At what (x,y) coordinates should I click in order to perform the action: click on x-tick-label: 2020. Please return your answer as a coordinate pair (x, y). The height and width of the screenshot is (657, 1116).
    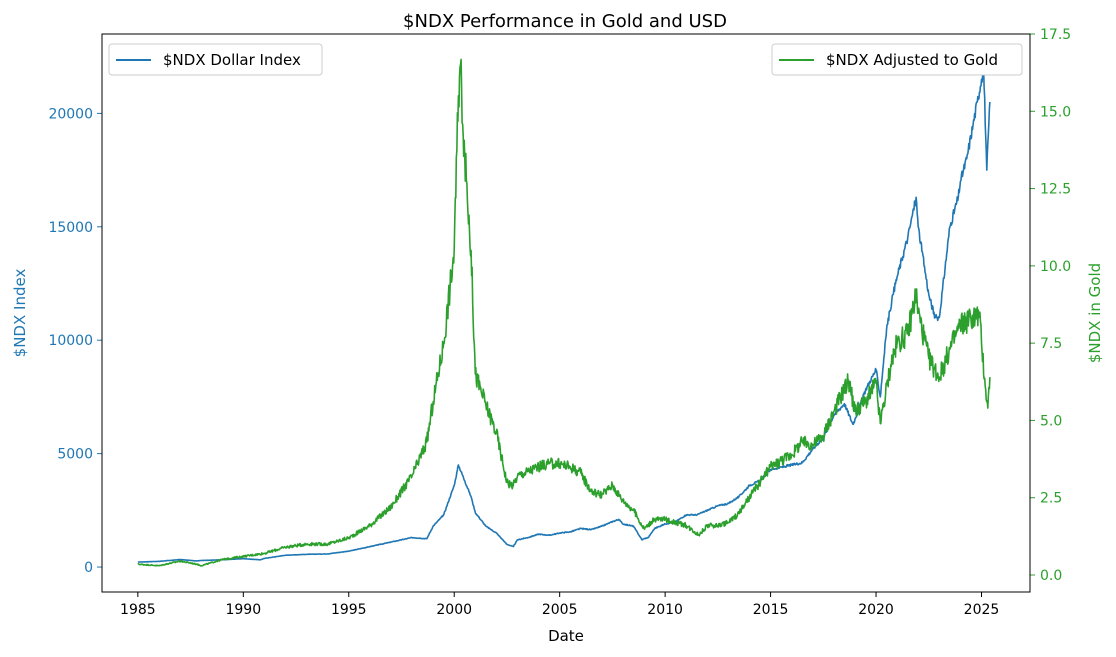
    Looking at the image, I should click on (876, 610).